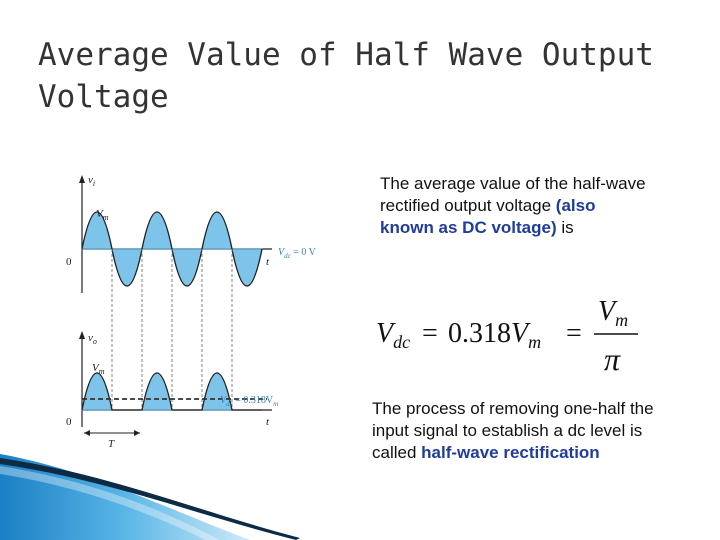 This screenshot has height=540, width=720. What do you see at coordinates (191, 233) in the screenshot?
I see `input-waveform-plot: vi Vm 0 t Vdc = 0 V` at bounding box center [191, 233].